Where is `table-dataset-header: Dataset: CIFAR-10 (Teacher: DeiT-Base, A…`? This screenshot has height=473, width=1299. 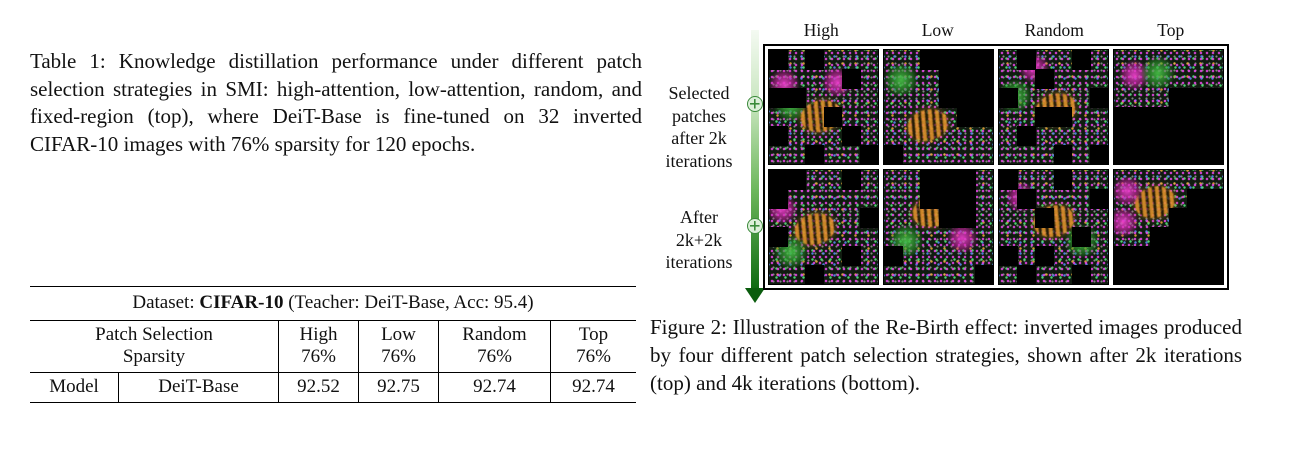
table-dataset-header: Dataset: CIFAR-10 (Teacher: DeiT-Base, A… is located at coordinates (333, 303).